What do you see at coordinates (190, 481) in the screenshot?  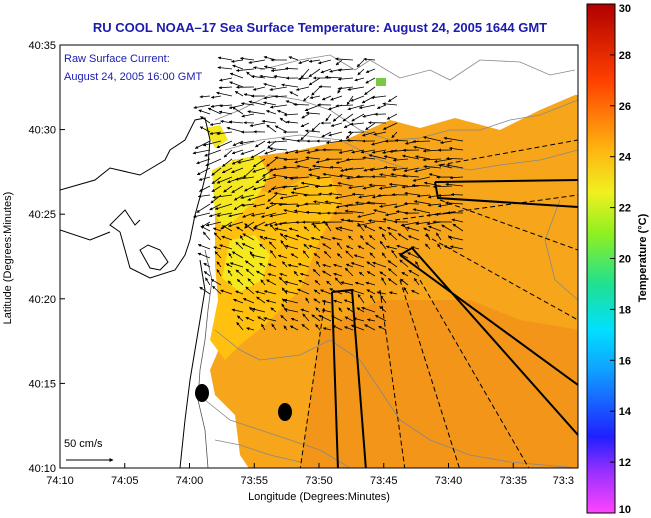 I see `x-tick-label: 74:00` at bounding box center [190, 481].